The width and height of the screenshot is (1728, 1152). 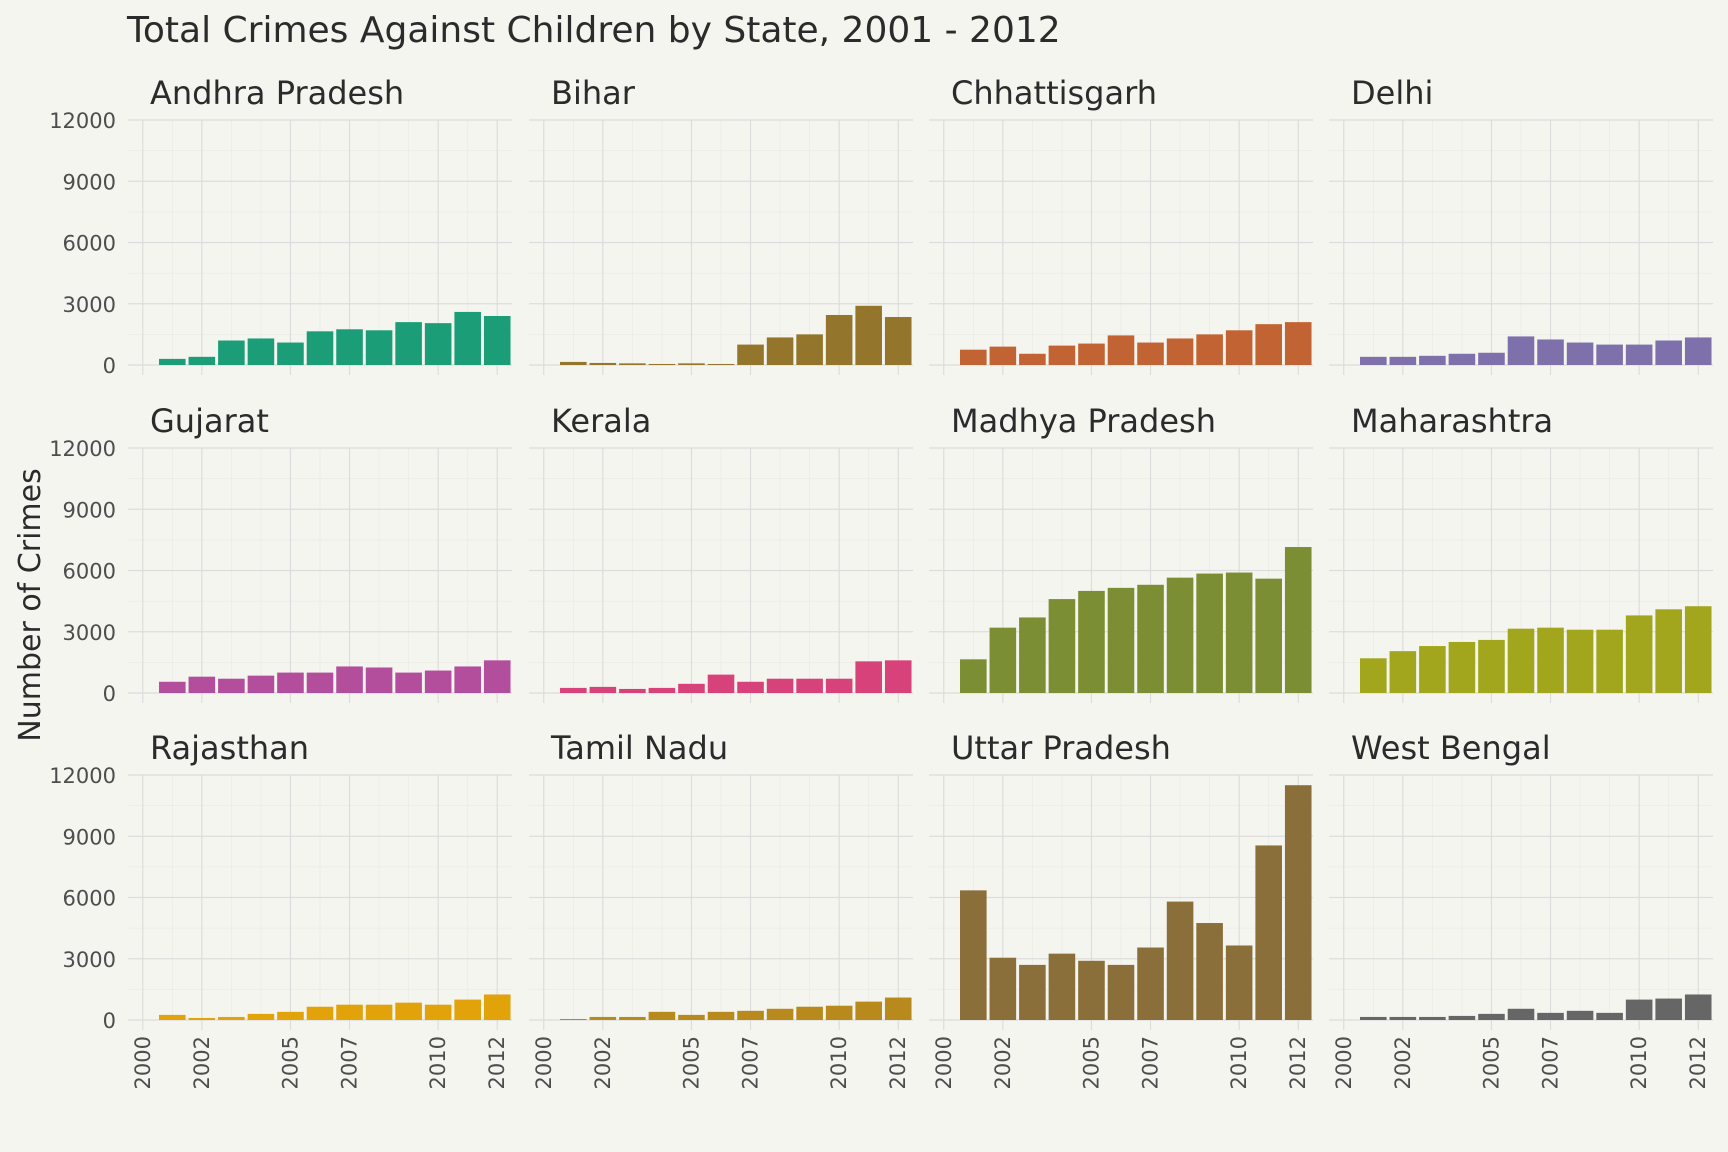 I want to click on bar-rajasthan-2012, so click(x=497, y=1007).